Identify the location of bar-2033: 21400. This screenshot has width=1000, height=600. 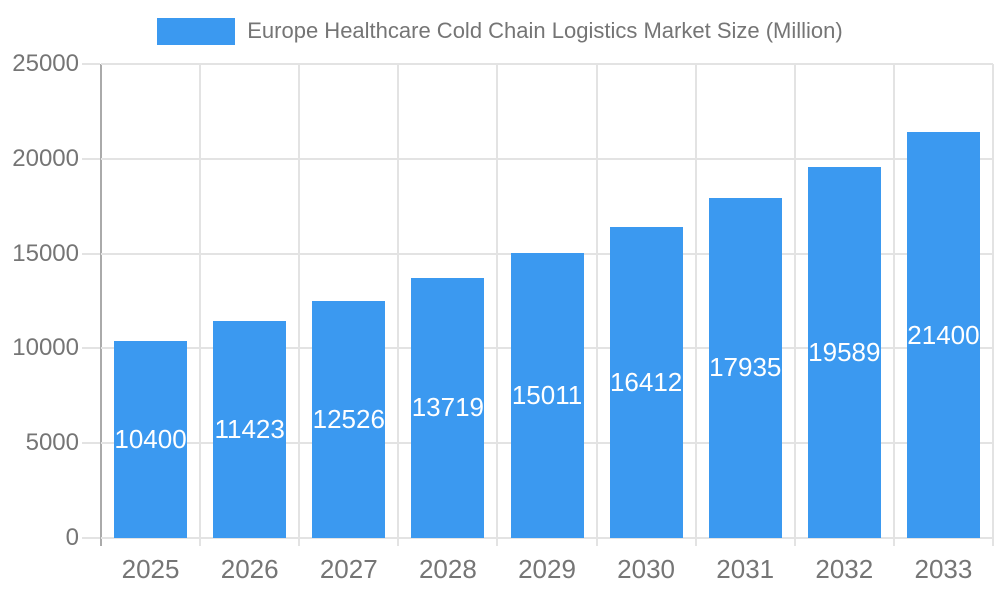
(943, 335).